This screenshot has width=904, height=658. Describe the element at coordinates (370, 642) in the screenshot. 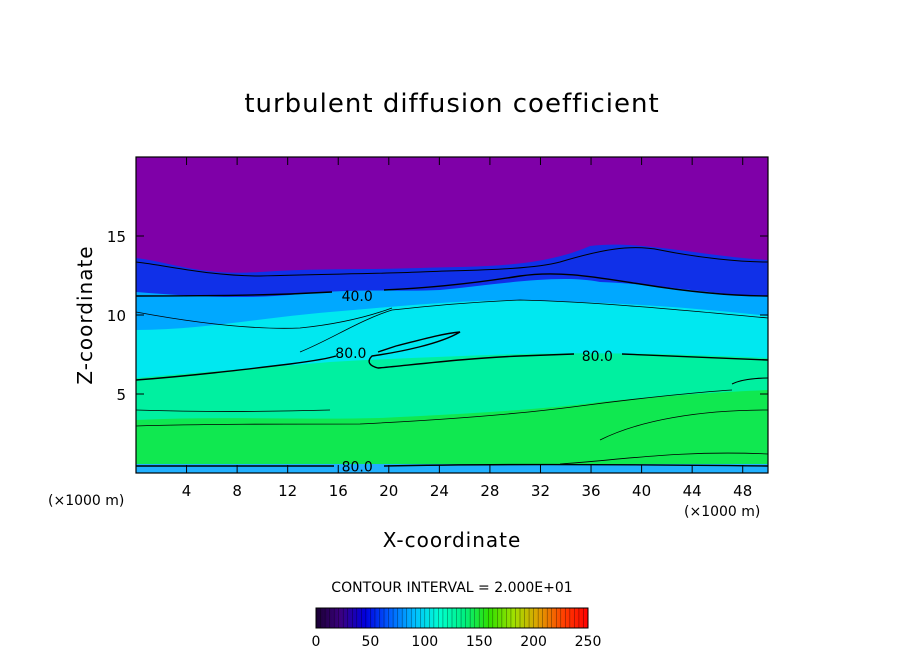

I see `colorbar-tick-label: 50` at that location.